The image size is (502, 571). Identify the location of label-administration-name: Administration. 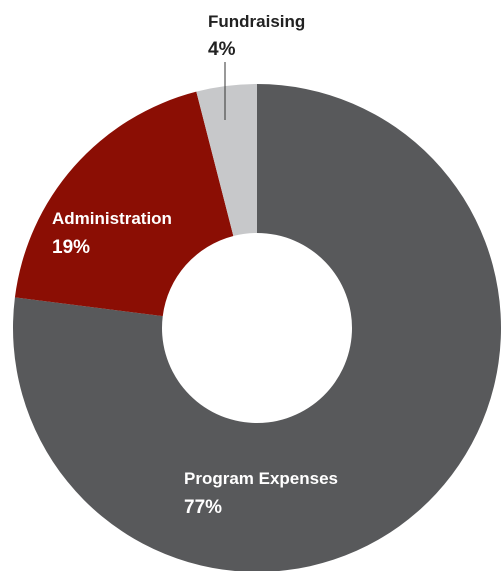
(112, 218).